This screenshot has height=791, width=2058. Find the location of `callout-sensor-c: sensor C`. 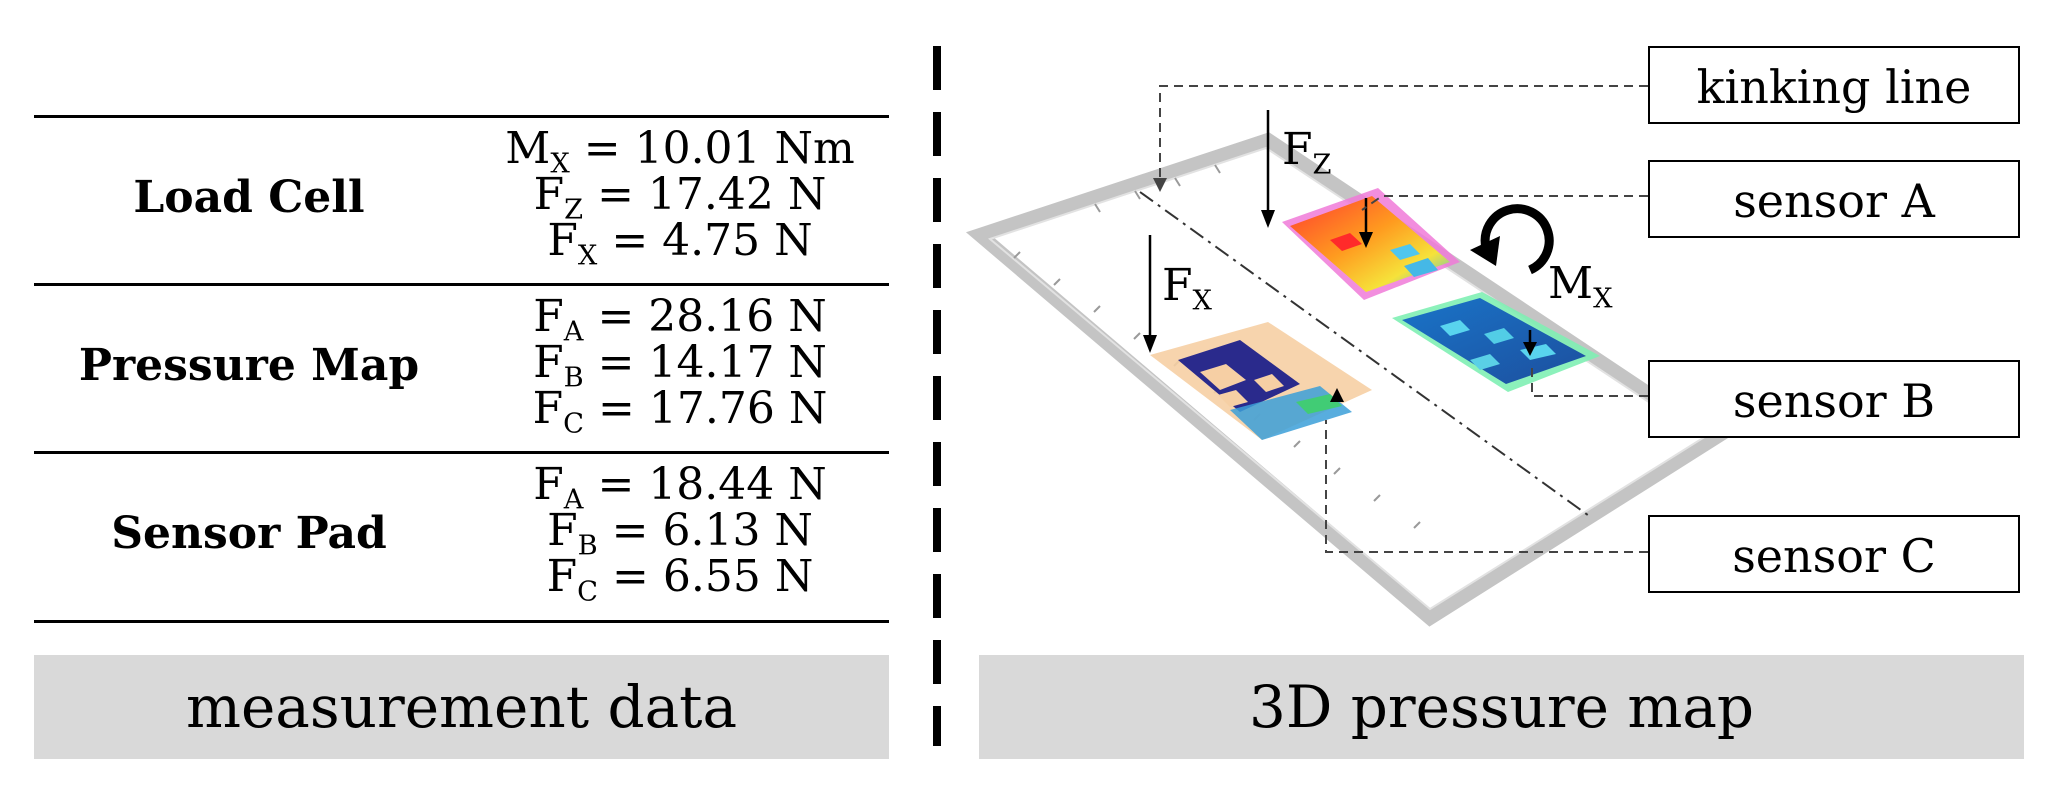

callout-sensor-c: sensor C is located at coordinates (1834, 554).